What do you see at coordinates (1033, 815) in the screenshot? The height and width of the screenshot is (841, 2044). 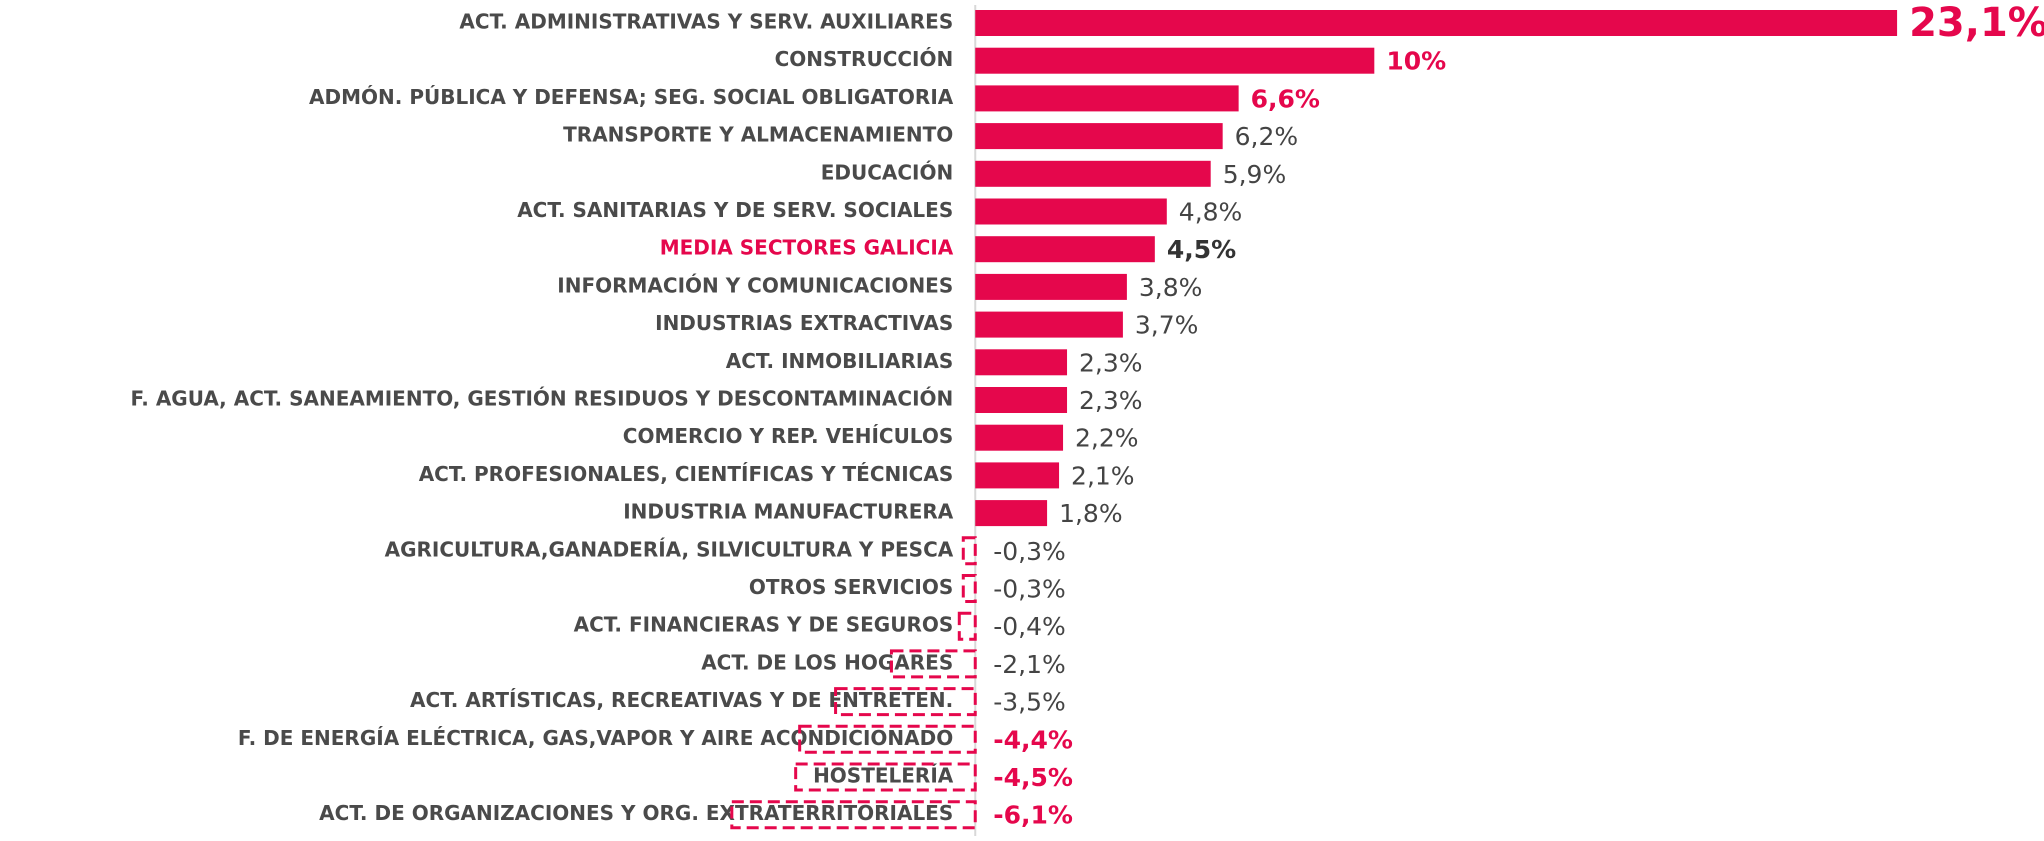 I see `value-label: -6,1%` at bounding box center [1033, 815].